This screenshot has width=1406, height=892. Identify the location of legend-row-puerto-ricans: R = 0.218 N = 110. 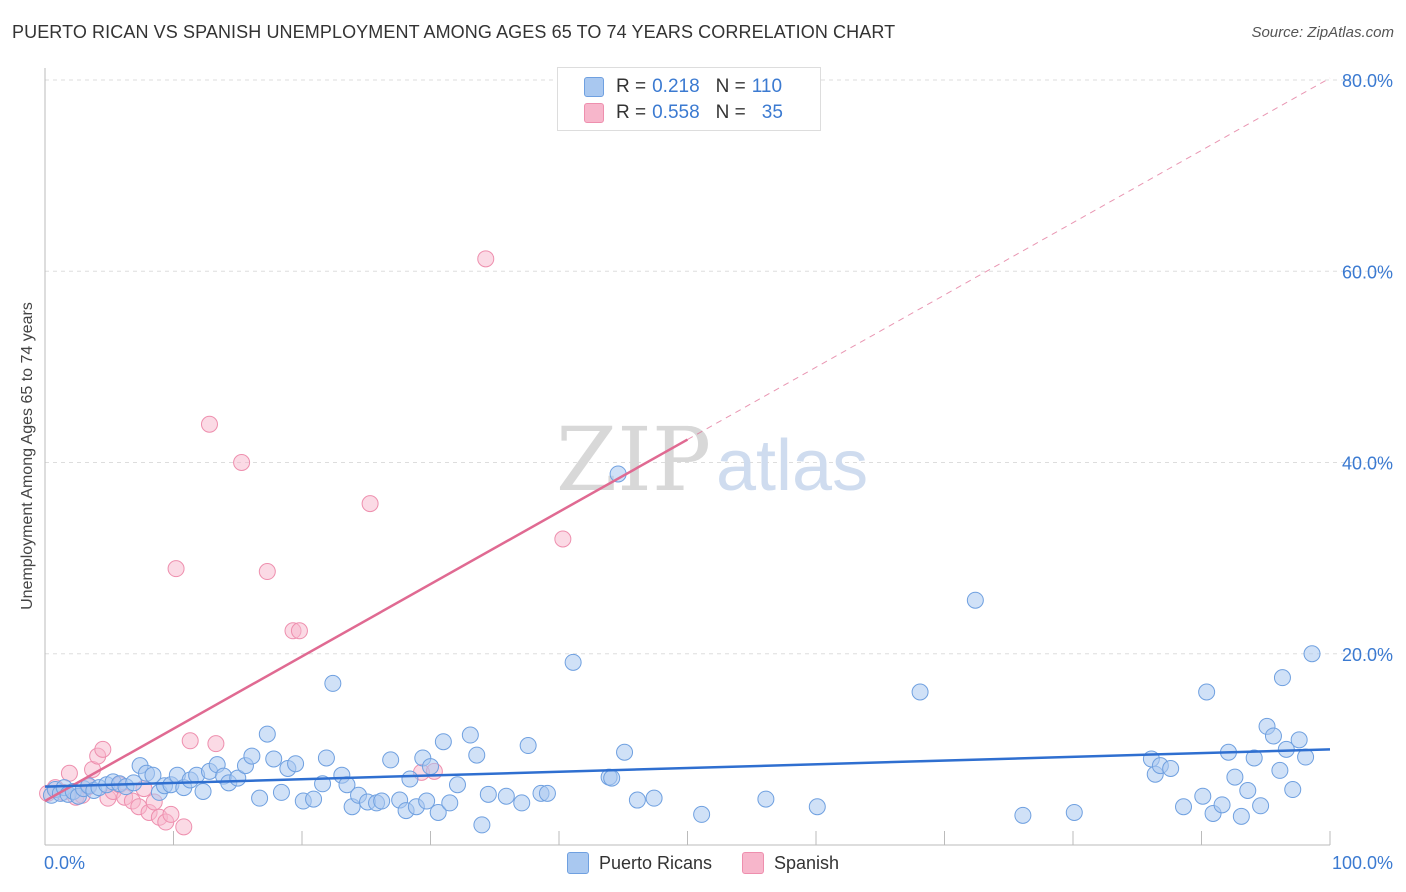
(683, 87).